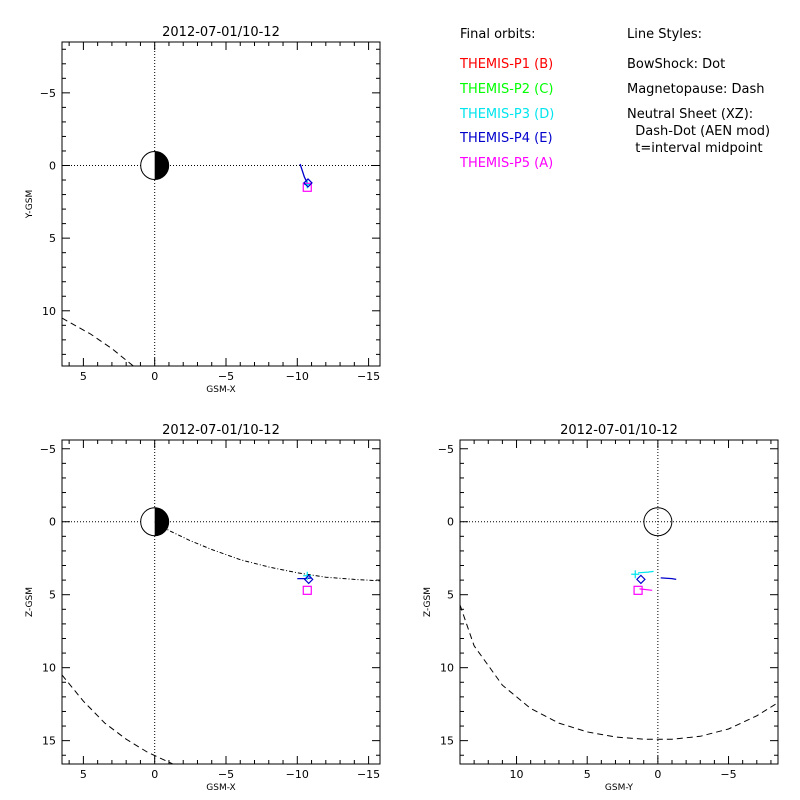 The image size is (800, 800). Describe the element at coordinates (690, 114) in the screenshot. I see `legend-style-neutral-sheet: Neutral Sheet (XZ):` at that location.